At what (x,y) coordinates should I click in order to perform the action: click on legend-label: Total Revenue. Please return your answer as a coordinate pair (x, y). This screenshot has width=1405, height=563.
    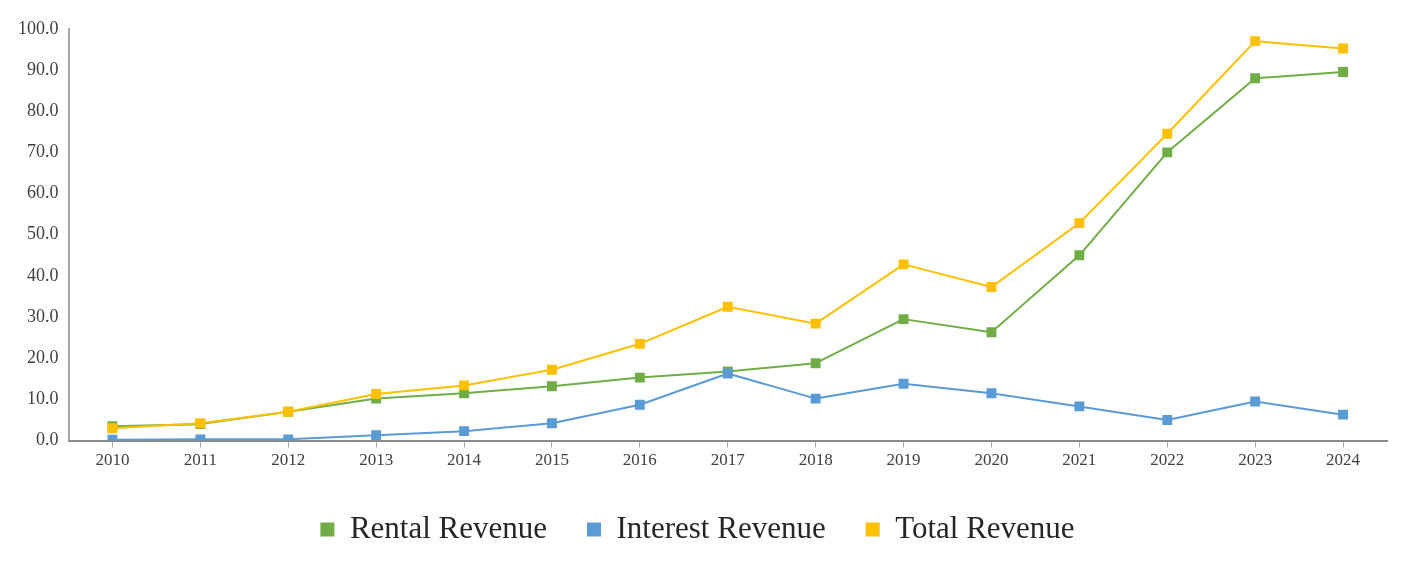
    Looking at the image, I should click on (985, 527).